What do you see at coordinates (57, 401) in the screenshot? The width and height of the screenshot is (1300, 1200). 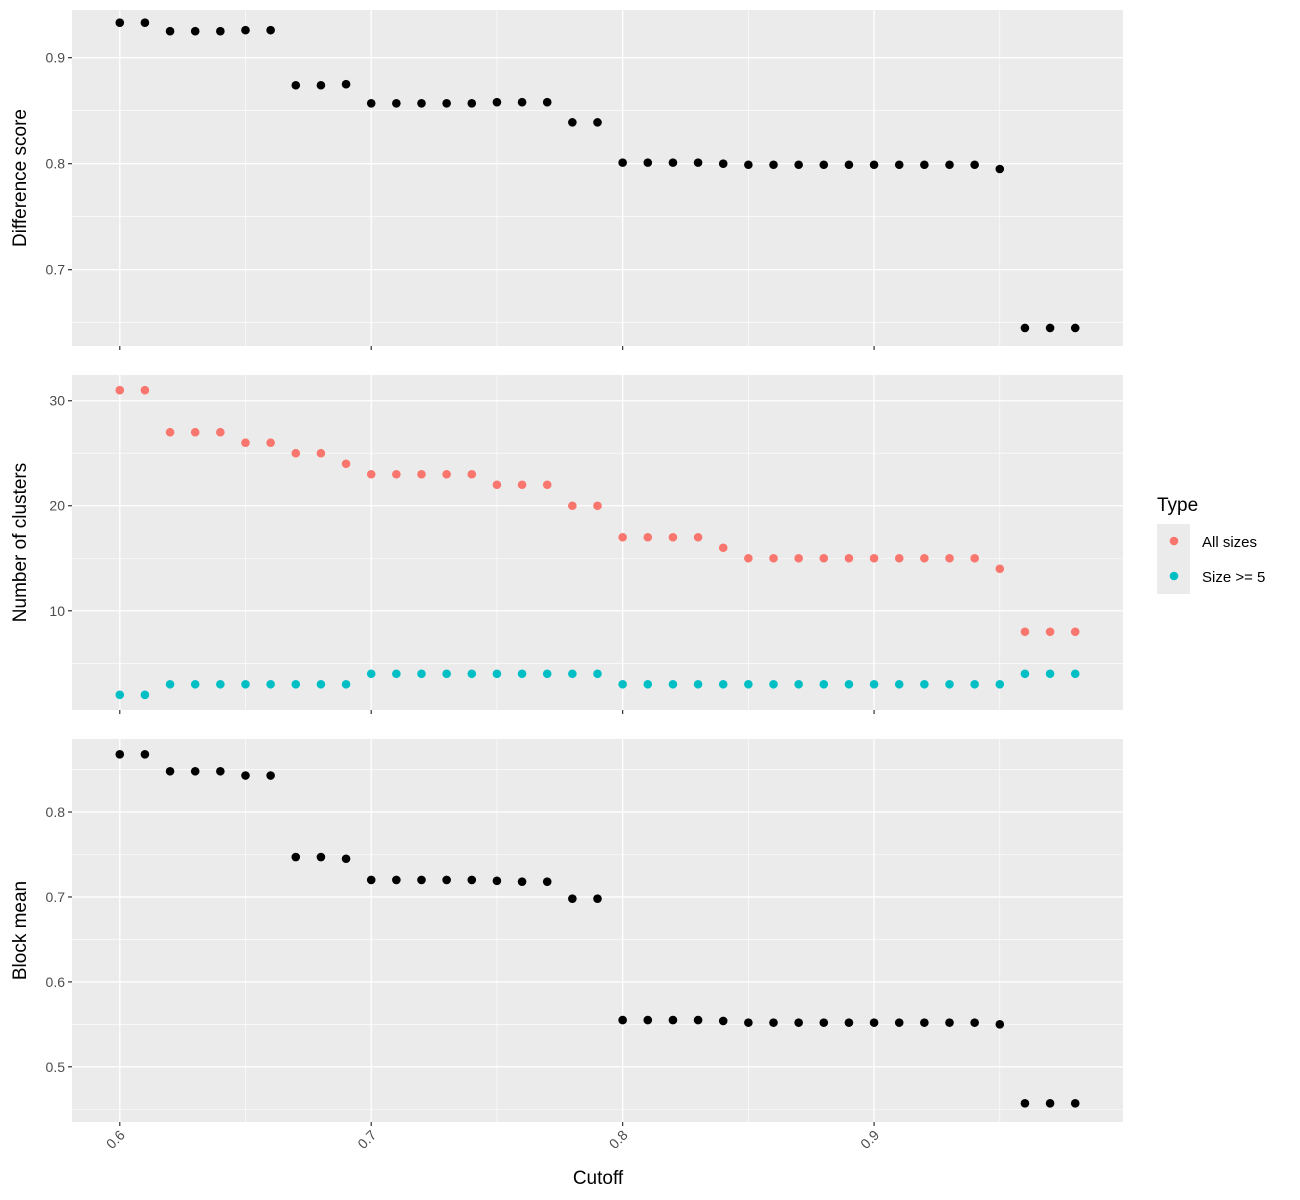 I see `y-tick-label: 30` at bounding box center [57, 401].